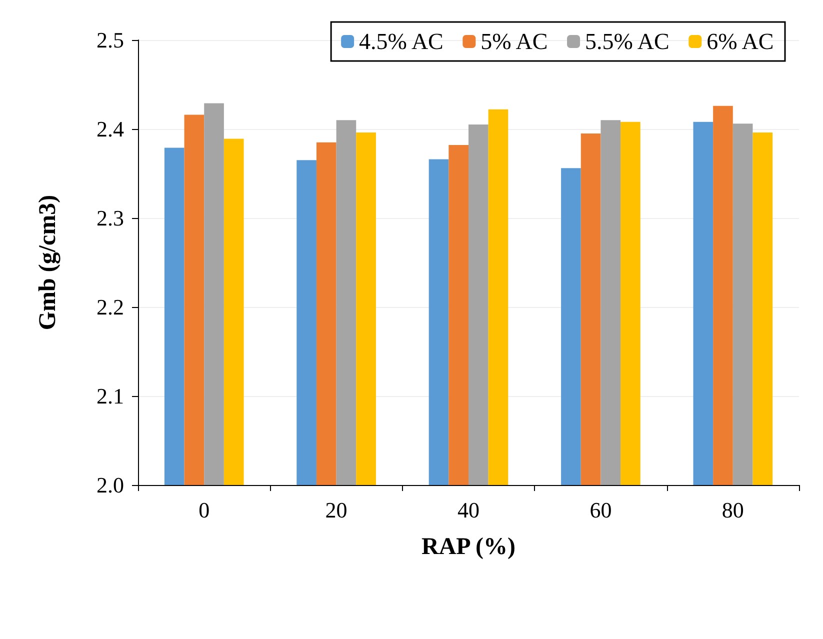 The image size is (823, 639). I want to click on x-axis-title: RAP (%), so click(469, 547).